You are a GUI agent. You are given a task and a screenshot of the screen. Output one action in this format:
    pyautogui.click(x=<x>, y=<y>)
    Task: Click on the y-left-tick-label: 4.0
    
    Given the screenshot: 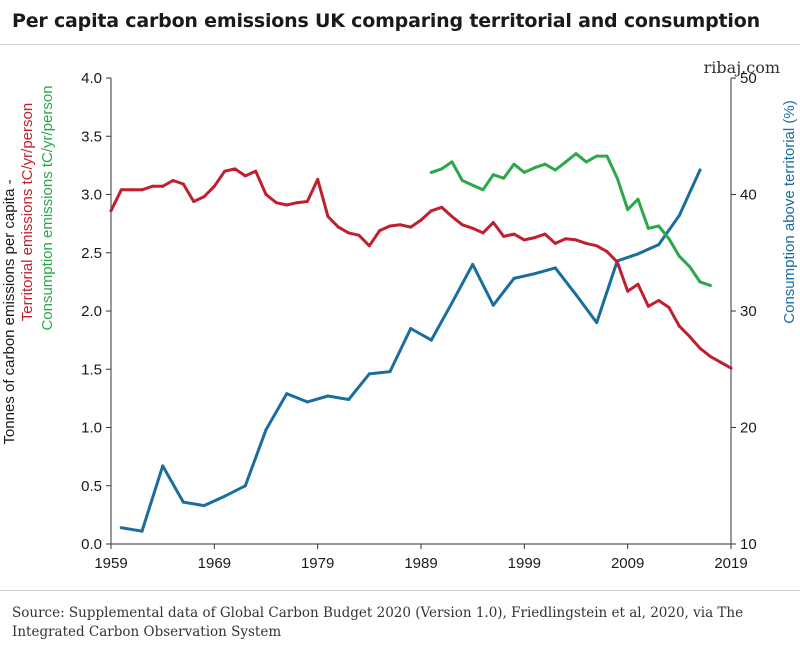 What is the action you would take?
    pyautogui.click(x=91, y=78)
    